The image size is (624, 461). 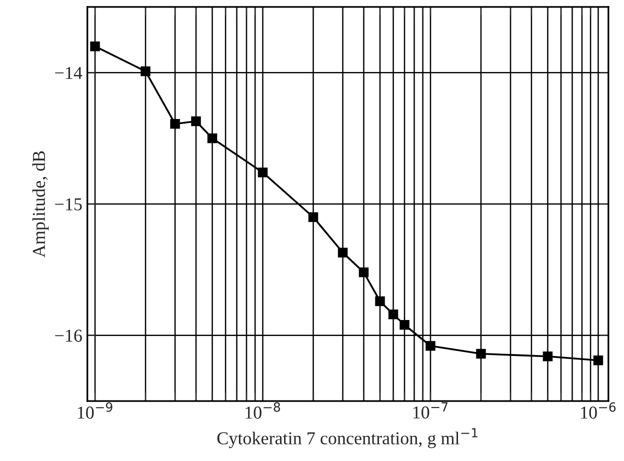 What do you see at coordinates (263, 410) in the screenshot?
I see `x-tick-label: 10$^{−8}$` at bounding box center [263, 410].